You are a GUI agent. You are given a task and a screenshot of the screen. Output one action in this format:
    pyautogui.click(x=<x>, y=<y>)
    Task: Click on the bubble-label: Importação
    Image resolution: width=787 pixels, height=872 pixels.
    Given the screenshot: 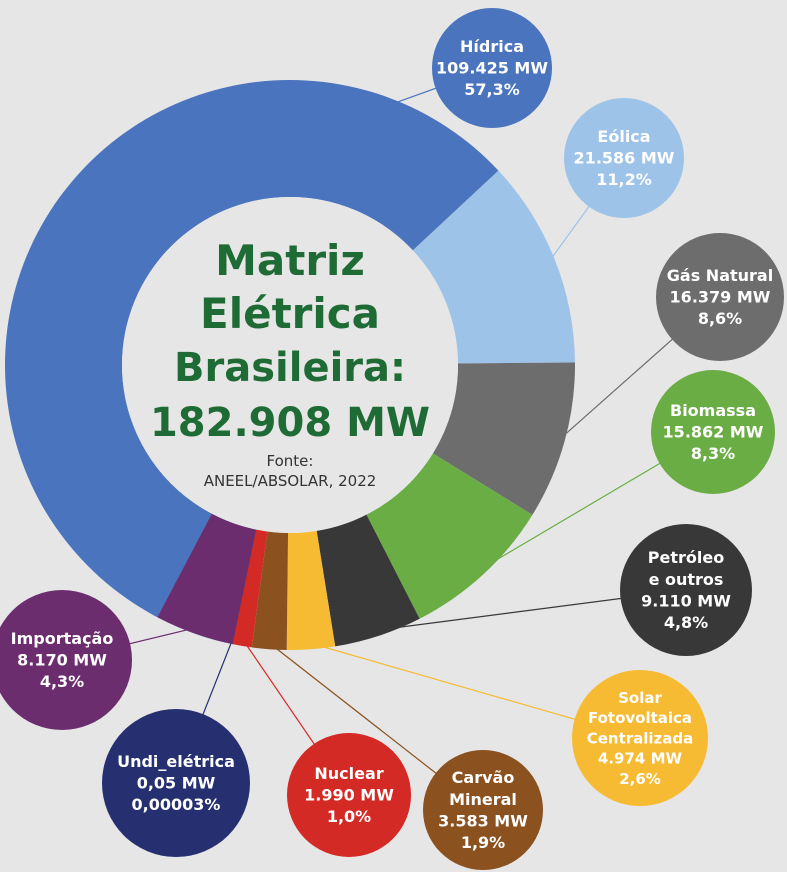 What is the action you would take?
    pyautogui.click(x=62, y=638)
    